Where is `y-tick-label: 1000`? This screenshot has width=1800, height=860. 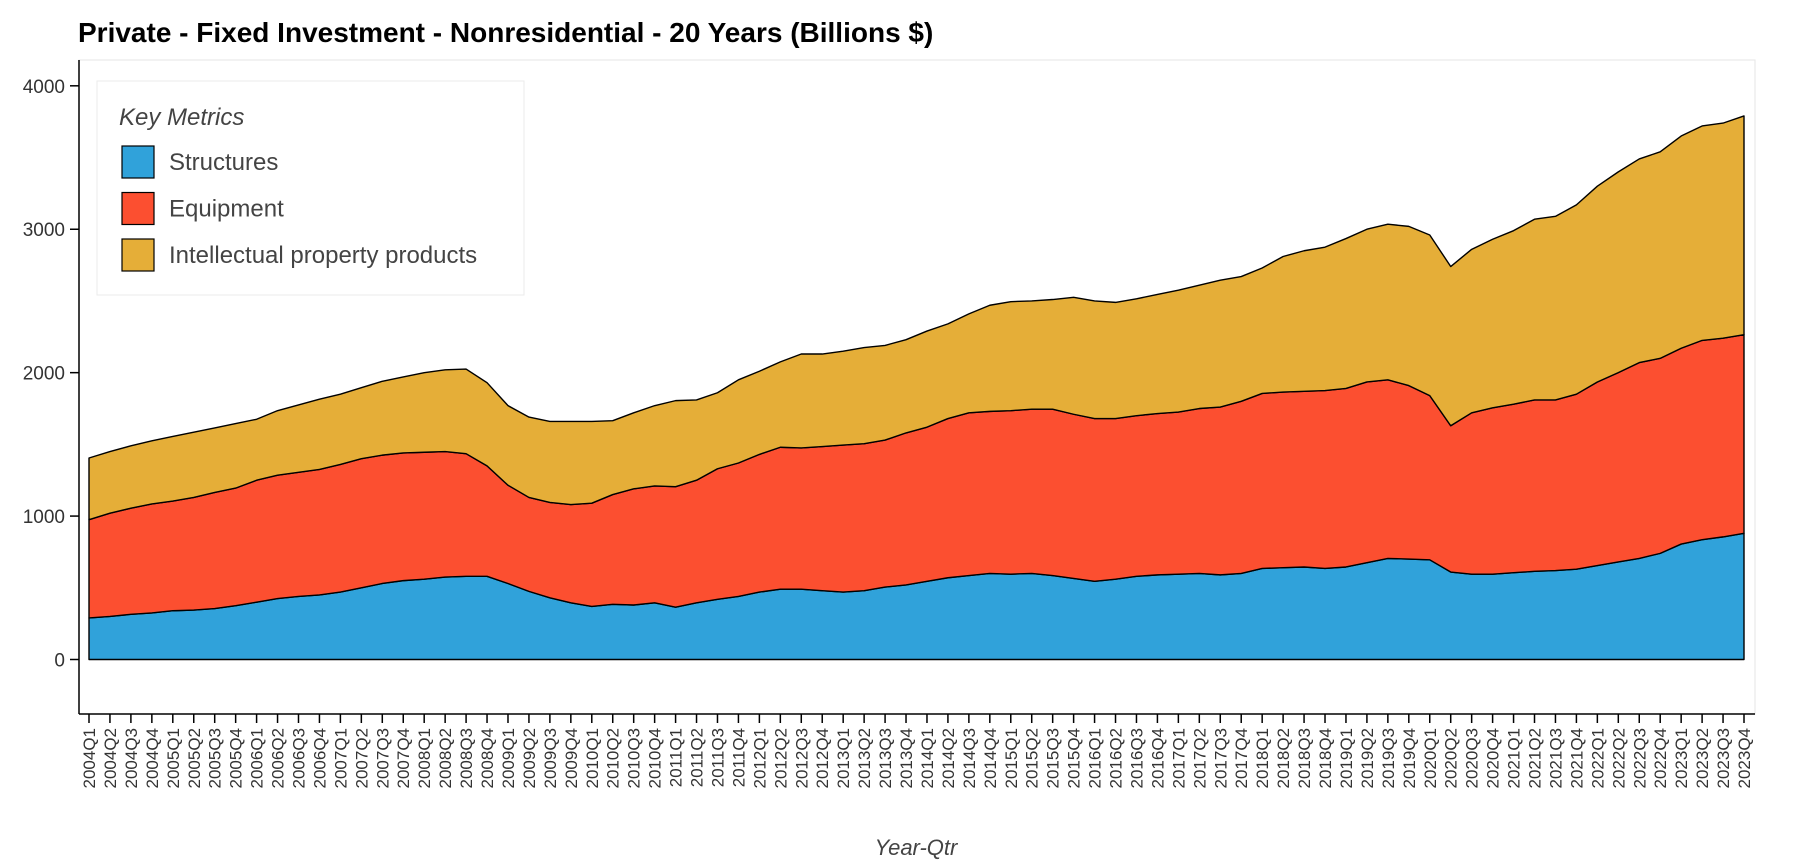
y-tick-label: 1000 is located at coordinates (44, 517).